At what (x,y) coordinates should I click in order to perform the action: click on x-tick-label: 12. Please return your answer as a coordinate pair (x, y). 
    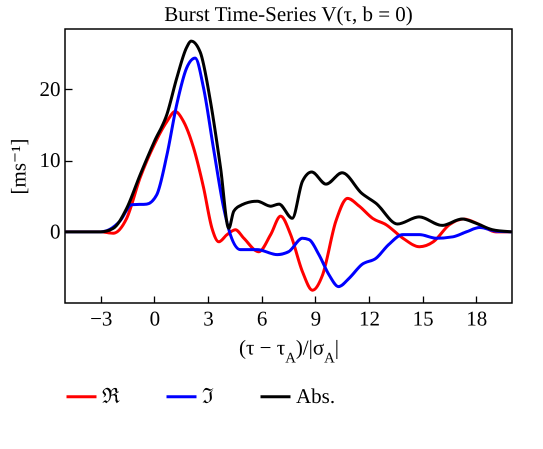
    Looking at the image, I should click on (369, 318).